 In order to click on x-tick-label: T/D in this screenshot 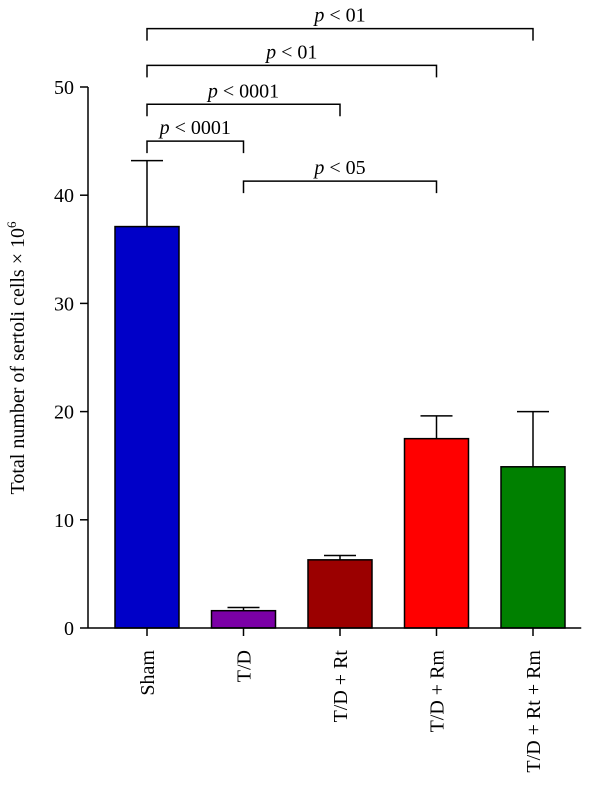, I will do `click(245, 666)`.